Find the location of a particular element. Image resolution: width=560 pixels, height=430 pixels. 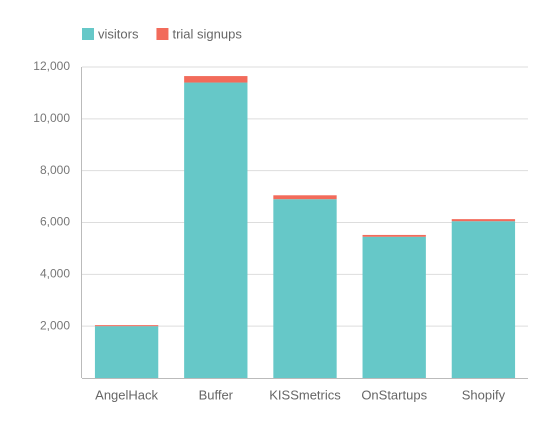

y-tick-label: 8,000 is located at coordinates (55, 170).